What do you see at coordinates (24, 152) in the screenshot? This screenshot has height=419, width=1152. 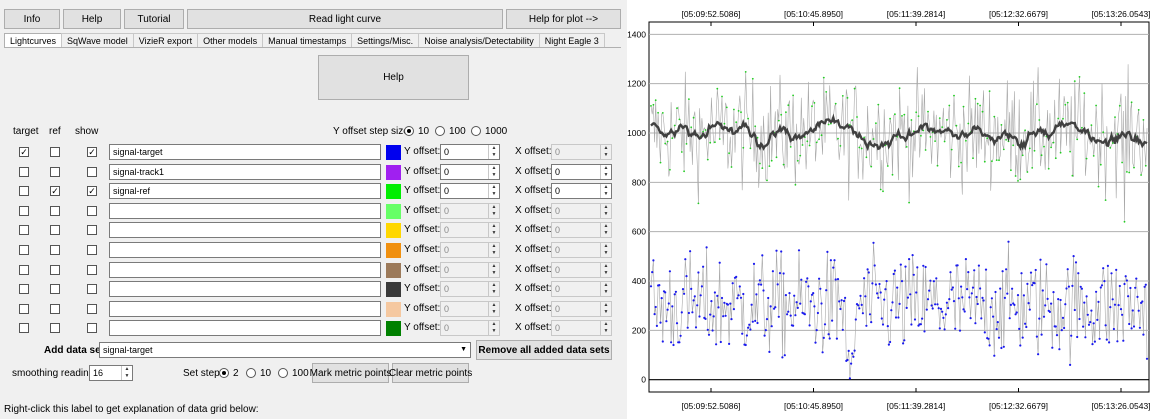 I see `target-checkbox: ✓` at bounding box center [24, 152].